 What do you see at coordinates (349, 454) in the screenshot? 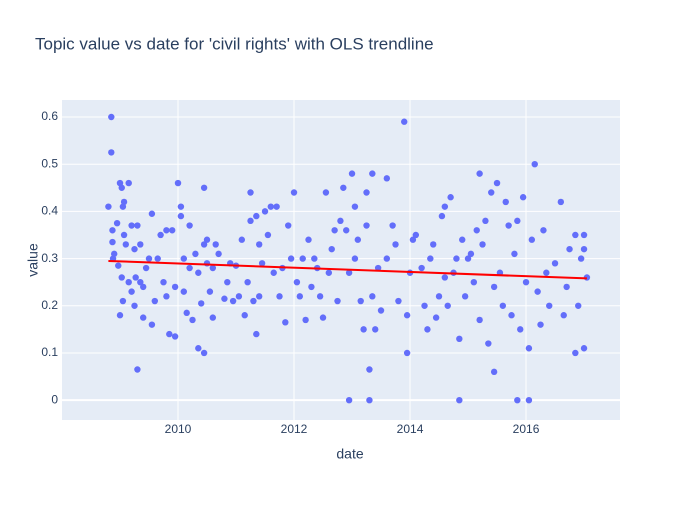
I see `x-axis-title: date` at bounding box center [349, 454].